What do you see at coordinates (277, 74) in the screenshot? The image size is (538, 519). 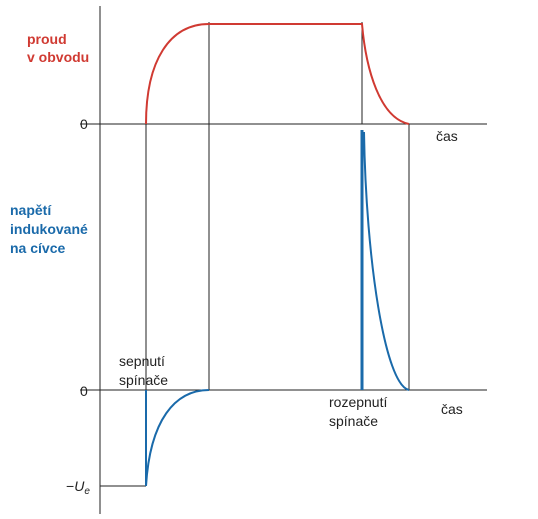 I see `current-curve` at bounding box center [277, 74].